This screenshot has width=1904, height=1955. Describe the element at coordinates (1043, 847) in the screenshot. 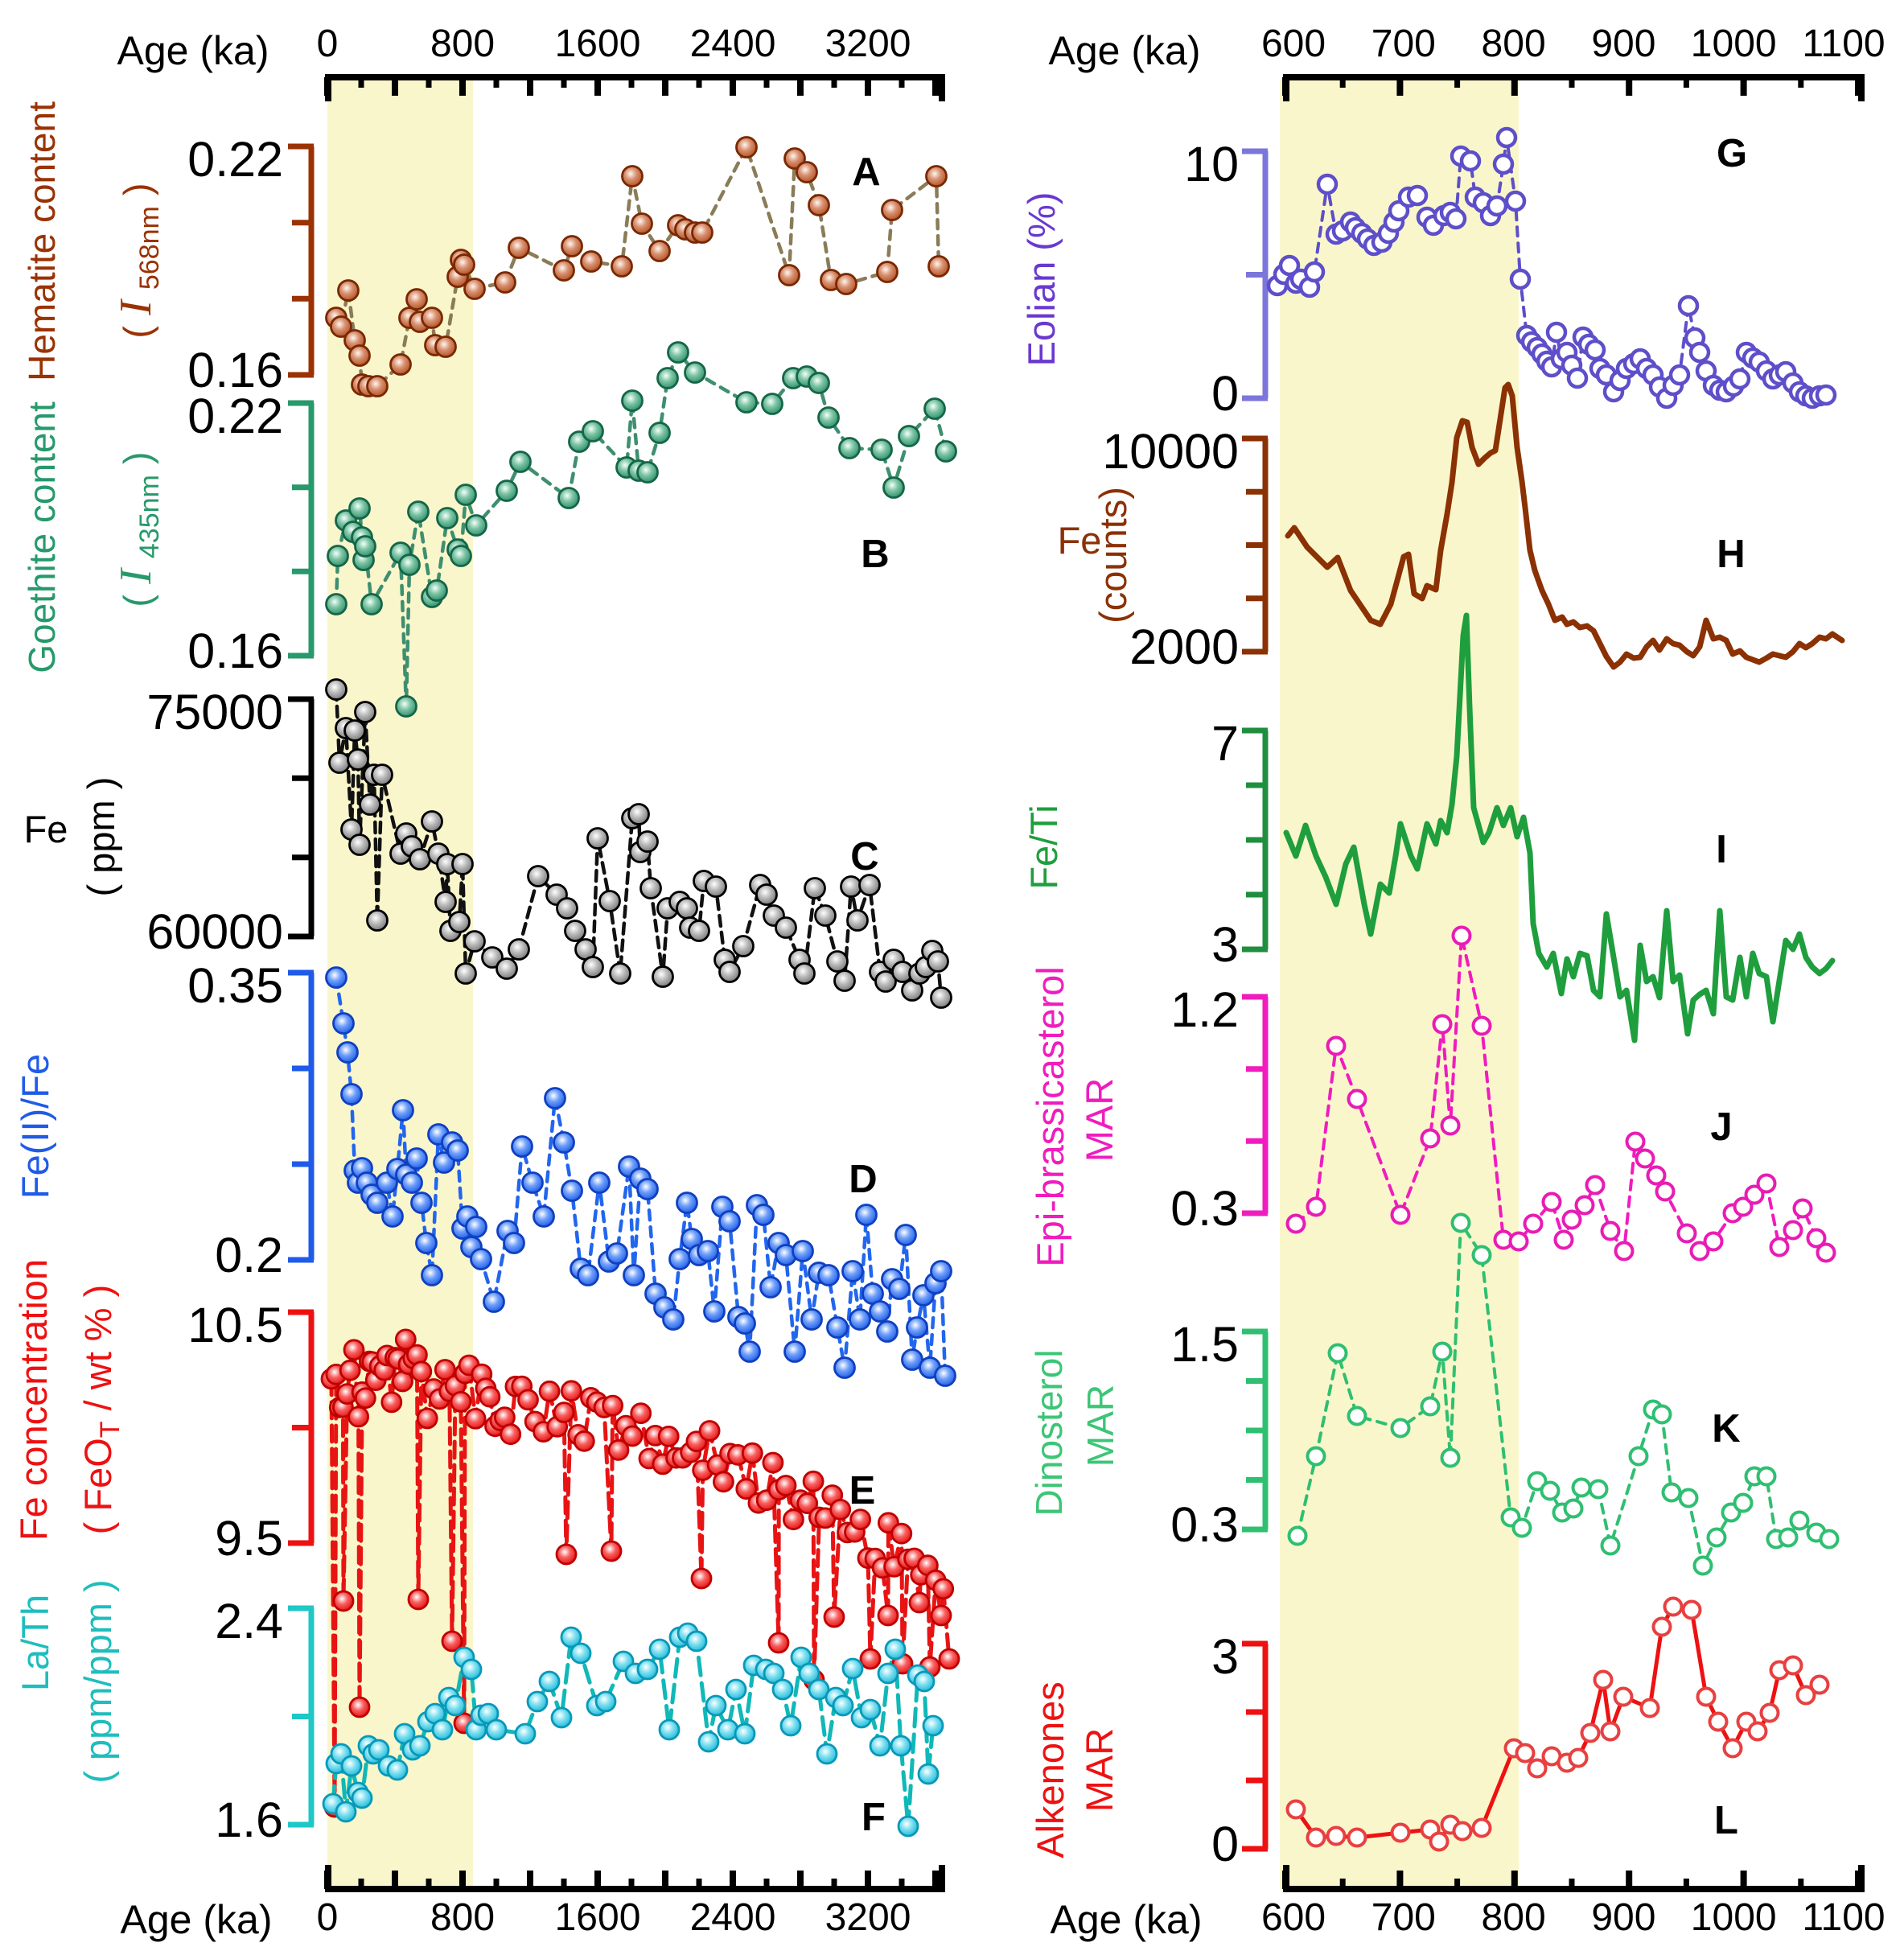

I see `svg-text: Fe/Ti` at that location.